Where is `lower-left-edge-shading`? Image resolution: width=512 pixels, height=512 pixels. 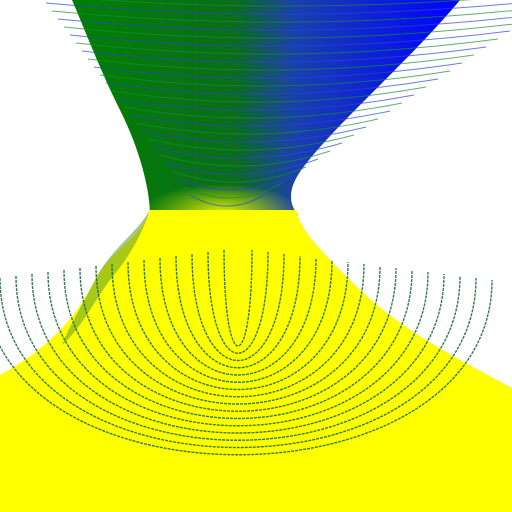 lower-left-edge-shading is located at coordinates (106, 277).